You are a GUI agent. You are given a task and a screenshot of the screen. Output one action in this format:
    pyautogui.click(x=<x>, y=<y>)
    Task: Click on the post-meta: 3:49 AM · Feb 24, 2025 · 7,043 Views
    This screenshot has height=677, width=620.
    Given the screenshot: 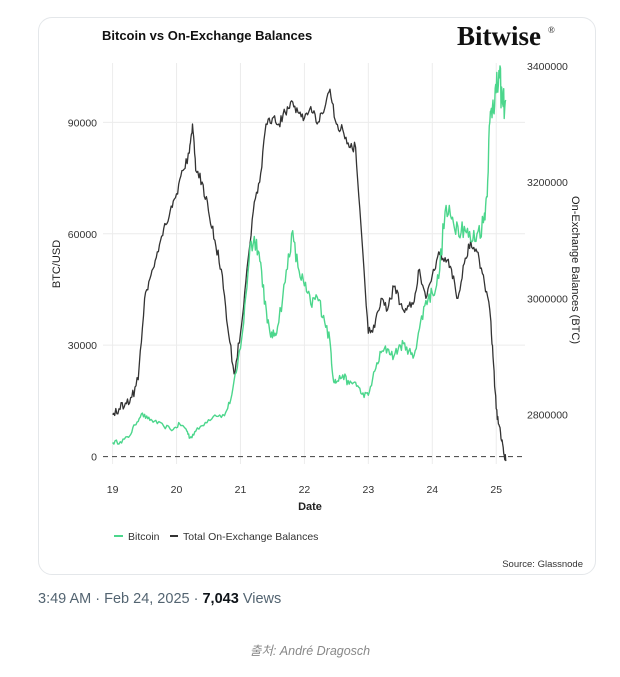 What is the action you would take?
    pyautogui.click(x=159, y=599)
    